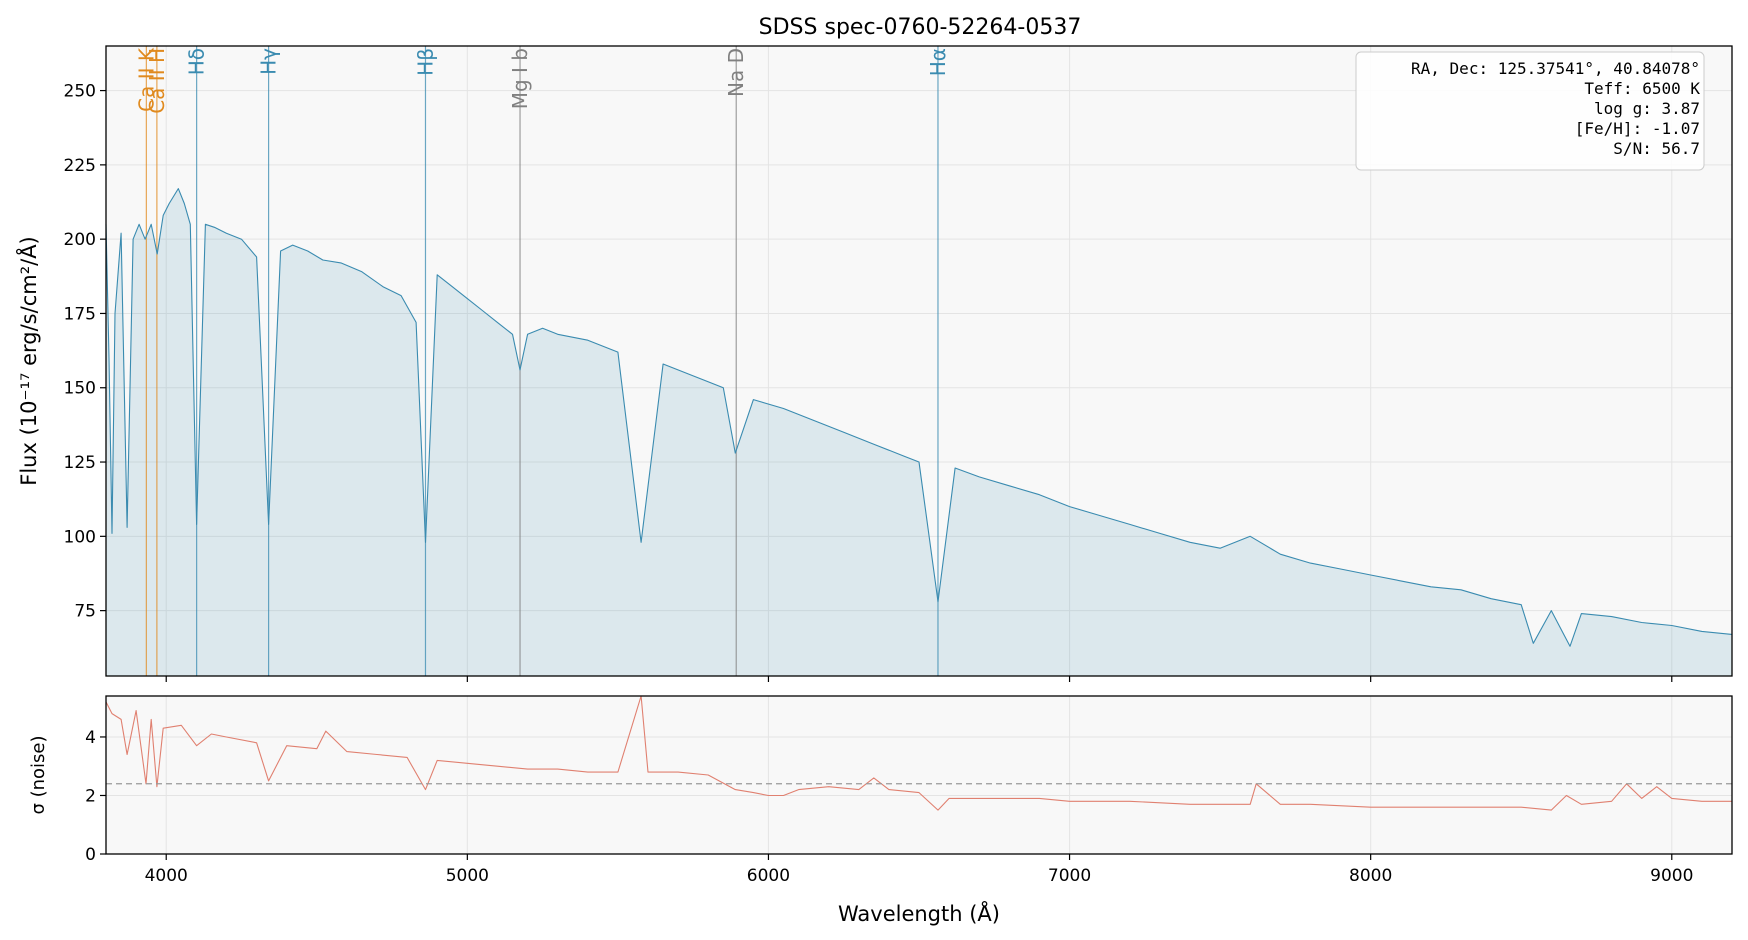  I want to click on y-tick-label: 4, so click(90, 738).